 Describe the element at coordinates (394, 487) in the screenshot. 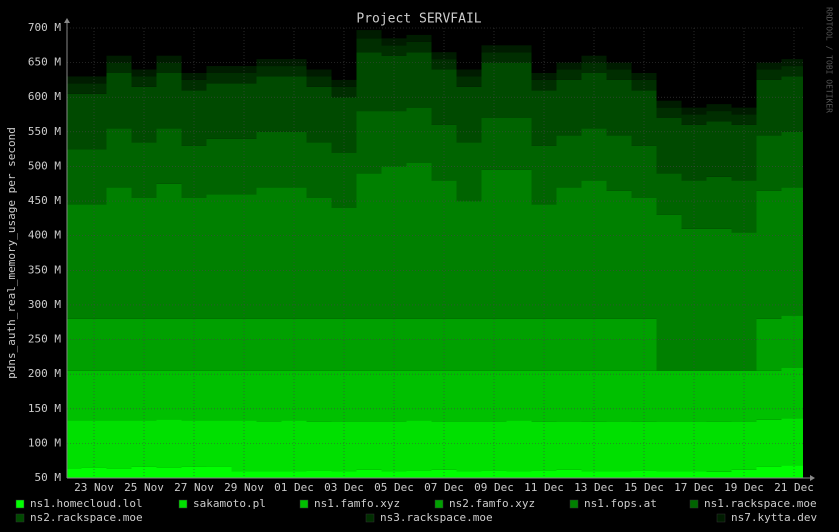

I see `x-tick-label: 05 Dec` at that location.